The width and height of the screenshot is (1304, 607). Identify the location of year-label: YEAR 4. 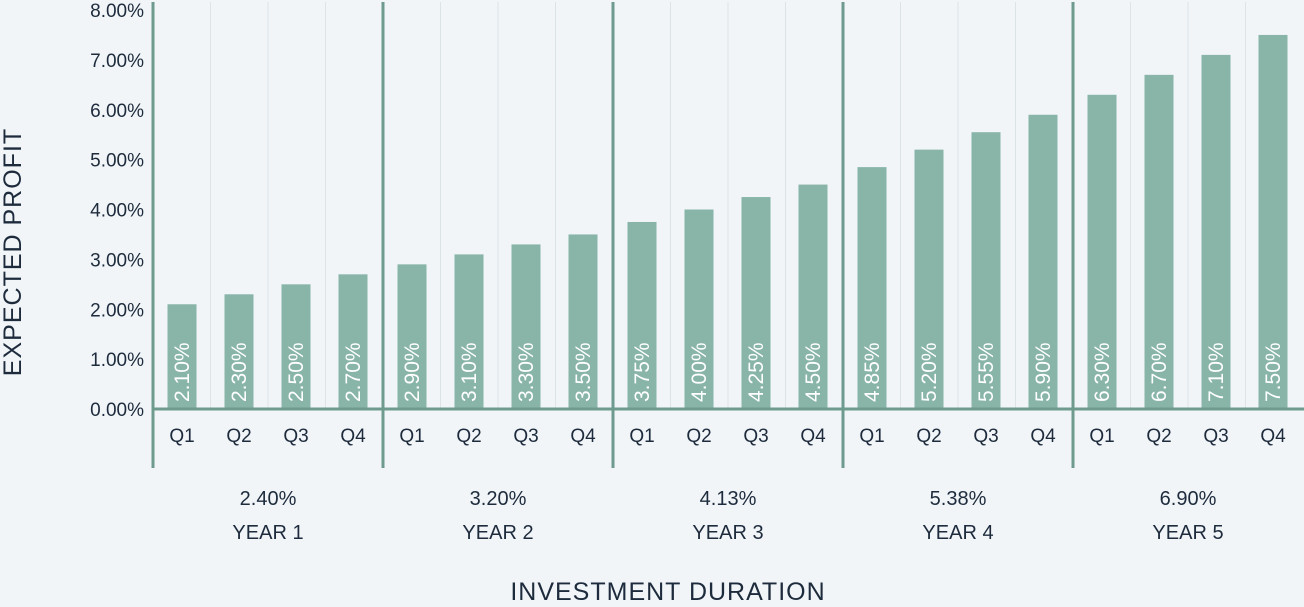
(957, 533).